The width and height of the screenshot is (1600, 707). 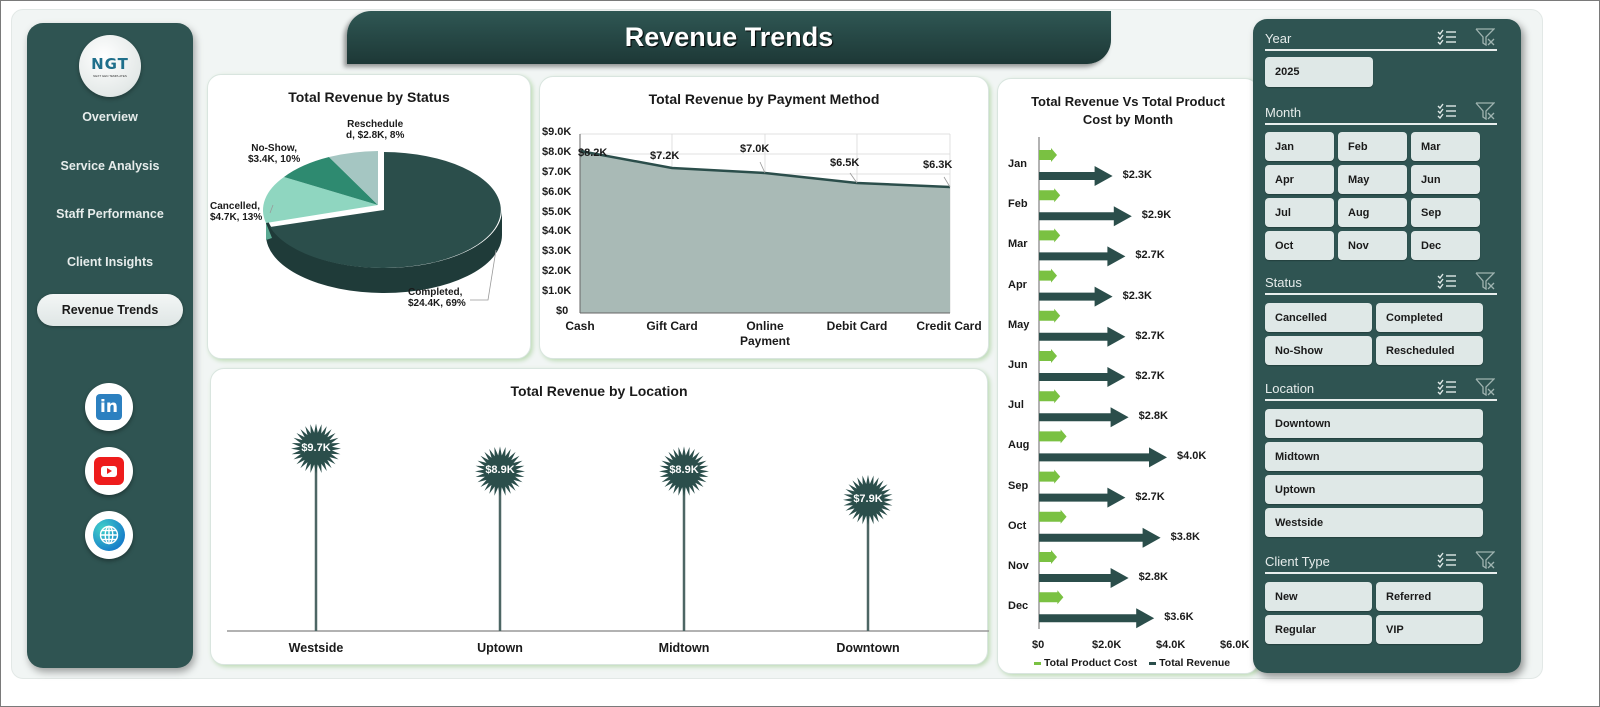 I want to click on pie-chart, so click(x=382, y=226).